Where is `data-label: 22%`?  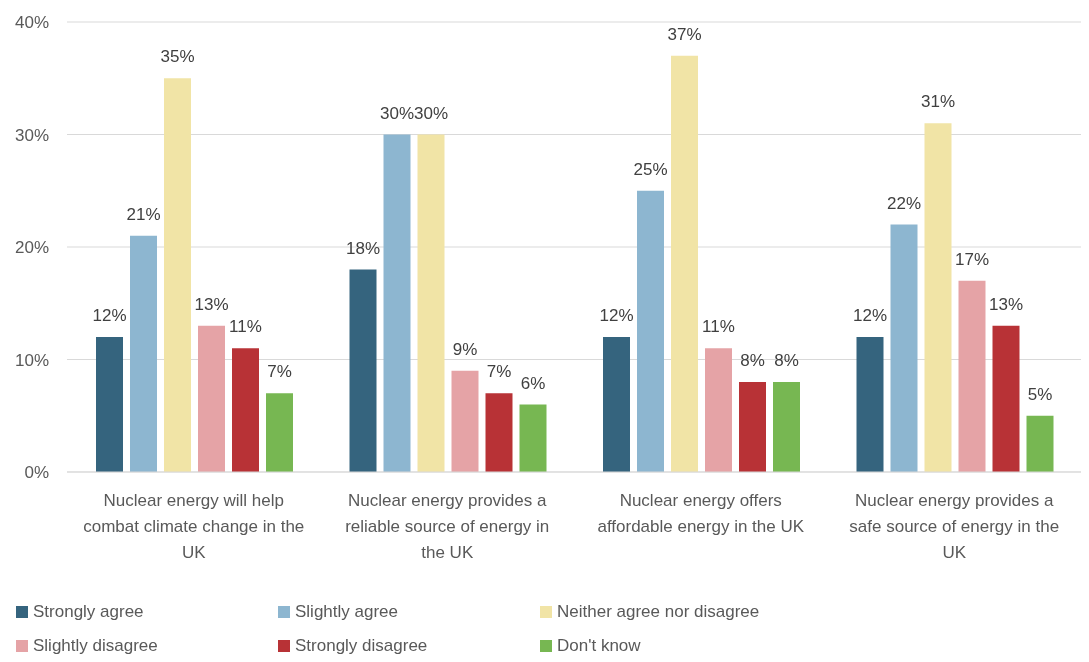 data-label: 22% is located at coordinates (904, 203).